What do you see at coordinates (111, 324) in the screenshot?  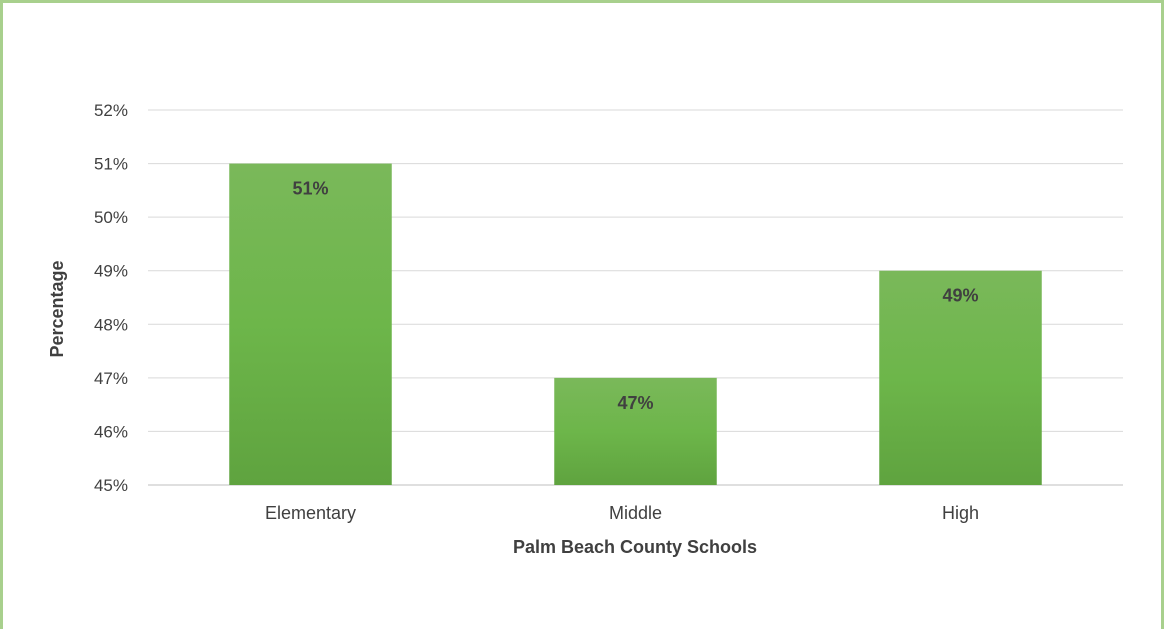 I see `y-tick-label: 48%` at bounding box center [111, 324].